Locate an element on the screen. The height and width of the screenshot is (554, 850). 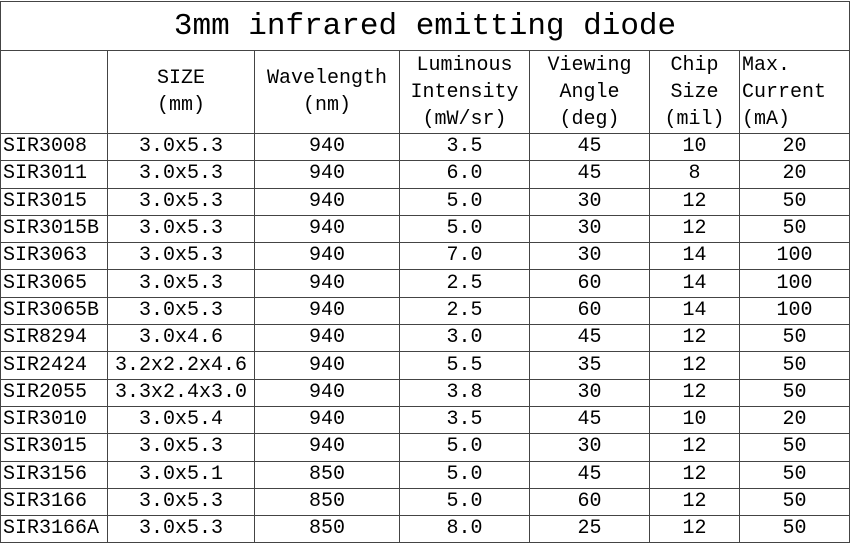
data-row: SIR3166 3.0x5.3 850 5.0 60 12 50 is located at coordinates (425, 502).